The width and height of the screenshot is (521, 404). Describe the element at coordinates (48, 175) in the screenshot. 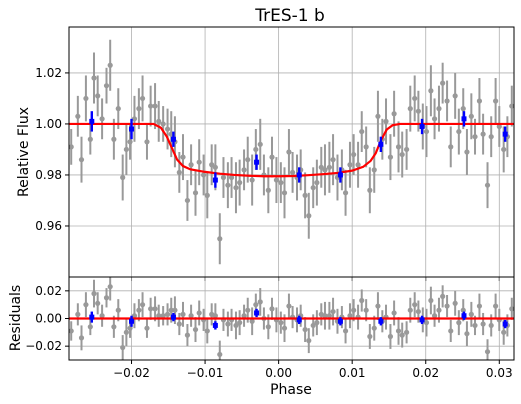

I see `y-tick-label: 0.98` at that location.